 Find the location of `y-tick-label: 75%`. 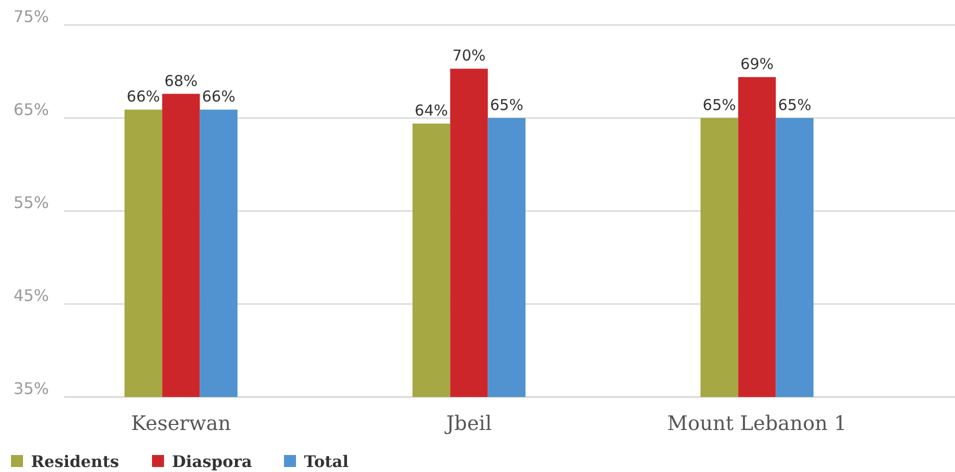

y-tick-label: 75% is located at coordinates (31, 16).